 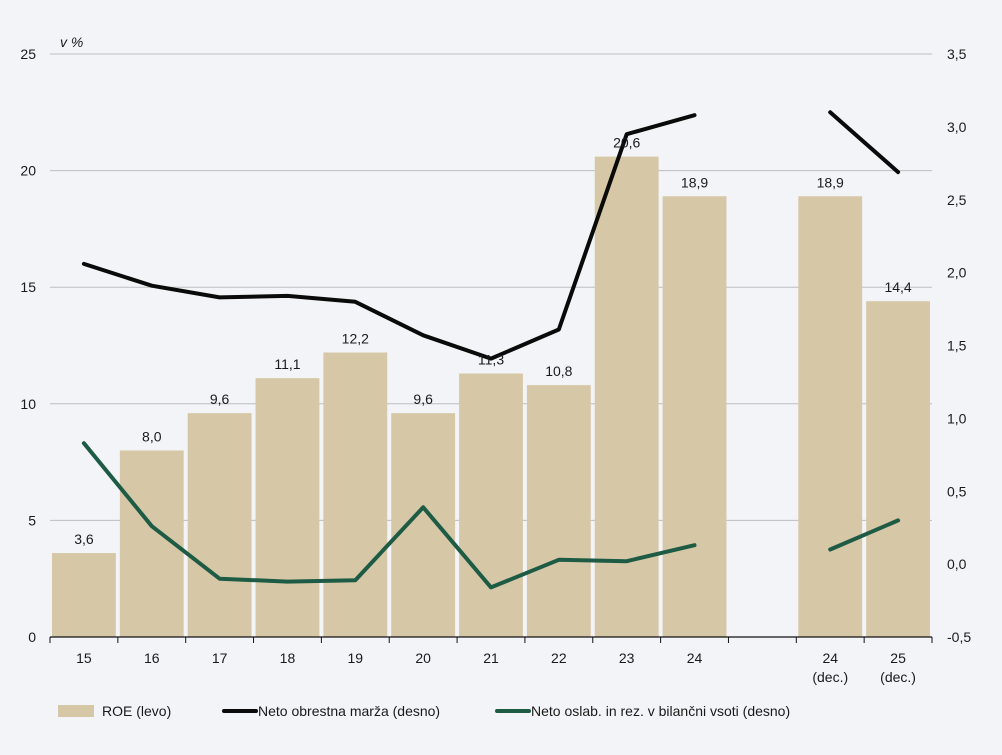 I want to click on left-tick-label: 15, so click(x=28, y=287).